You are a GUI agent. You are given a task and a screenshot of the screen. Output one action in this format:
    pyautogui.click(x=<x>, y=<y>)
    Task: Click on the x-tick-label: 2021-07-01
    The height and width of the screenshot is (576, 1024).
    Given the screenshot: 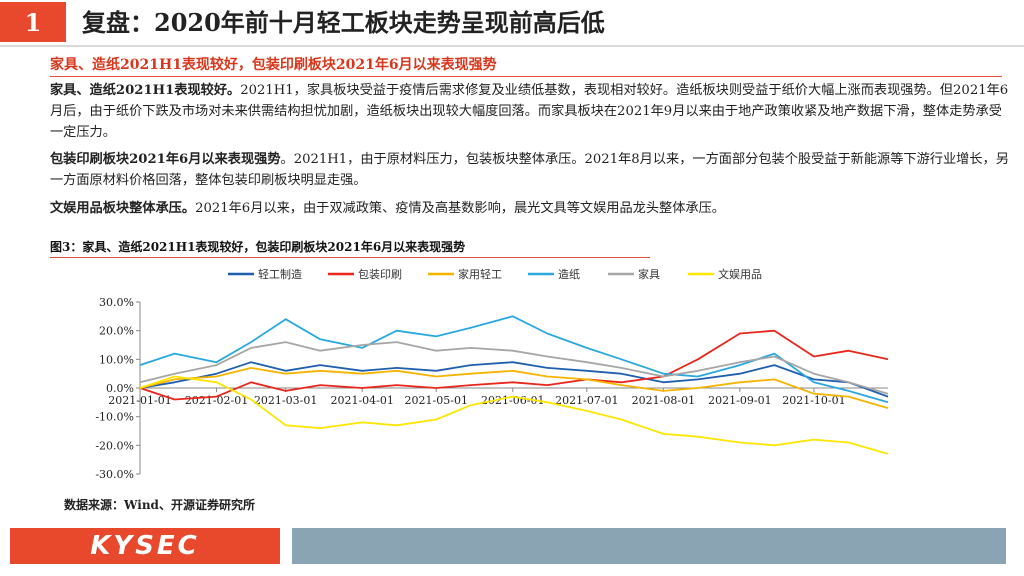 What is the action you would take?
    pyautogui.click(x=586, y=400)
    